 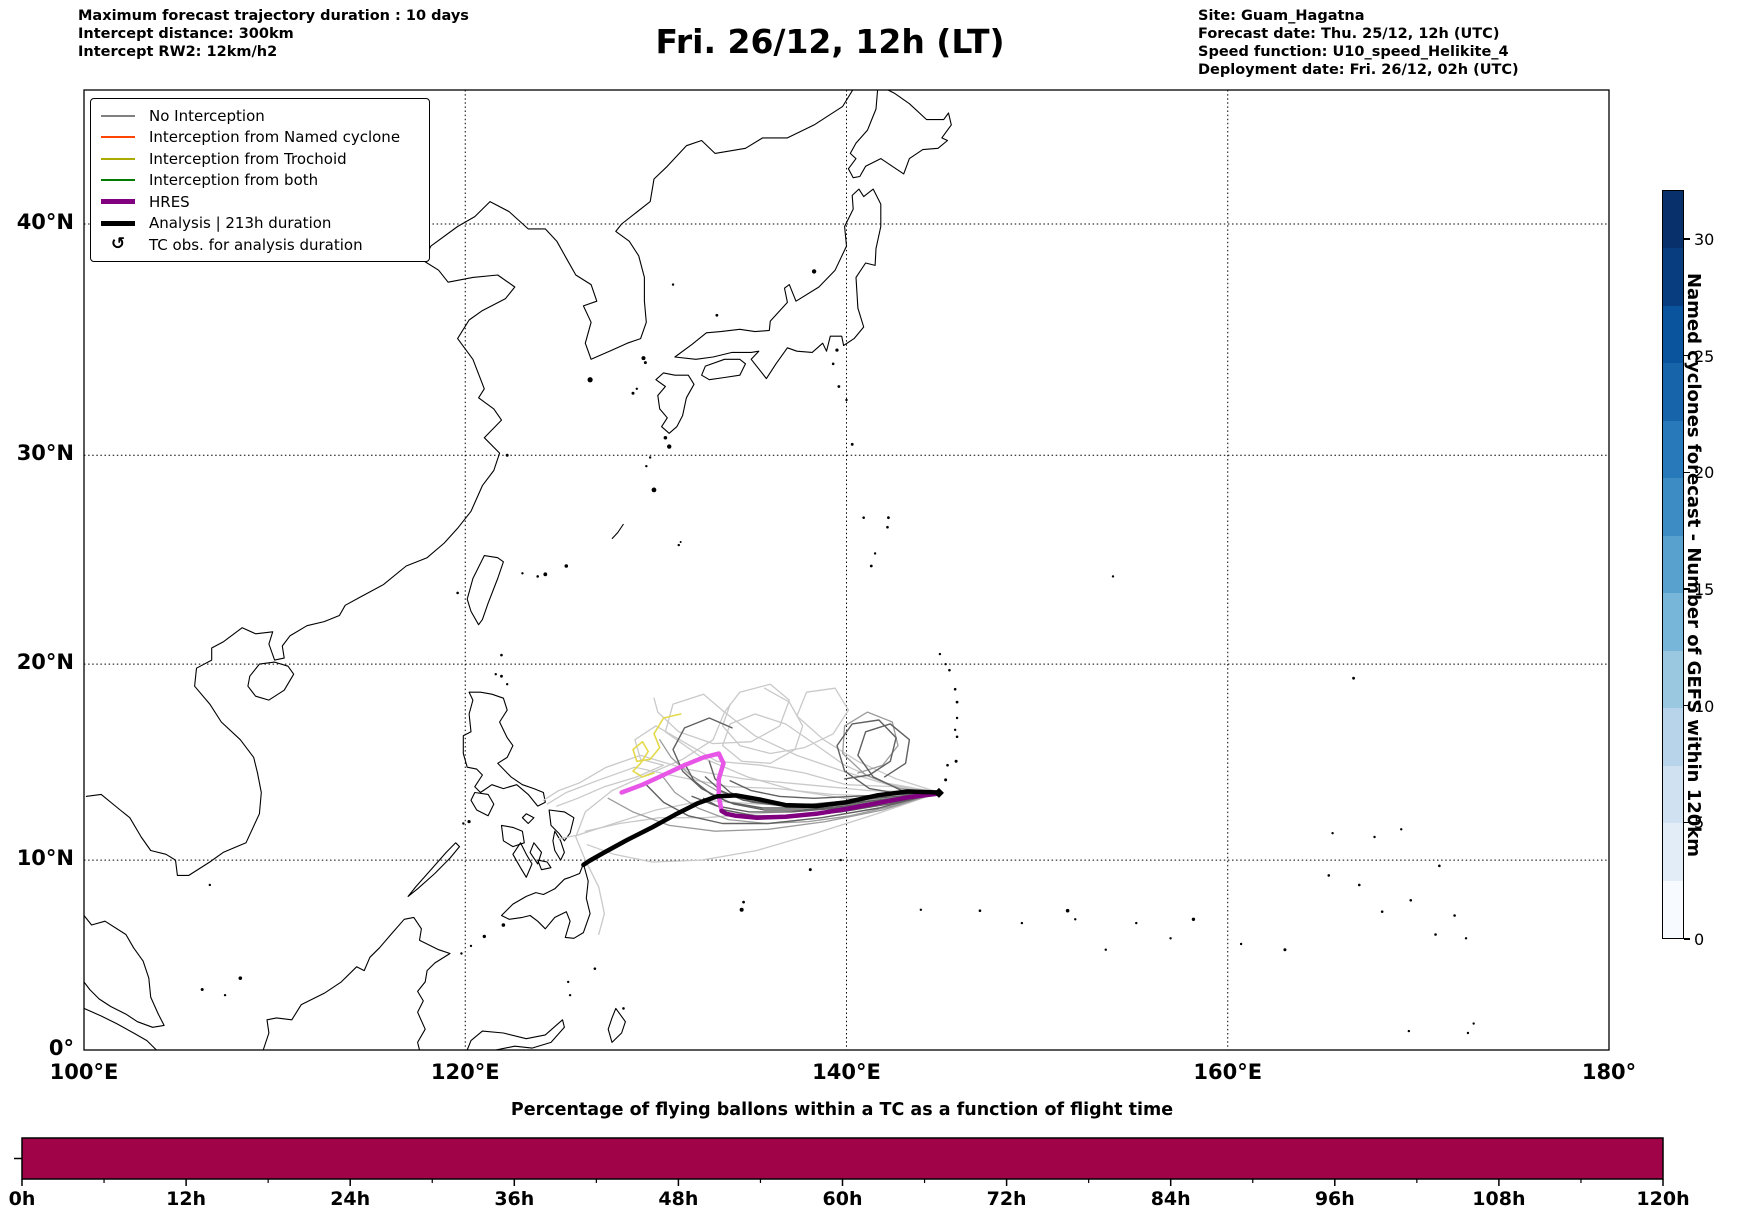 I want to click on intercept-distance-text: Intercept distance: 300km, so click(x=186, y=34).